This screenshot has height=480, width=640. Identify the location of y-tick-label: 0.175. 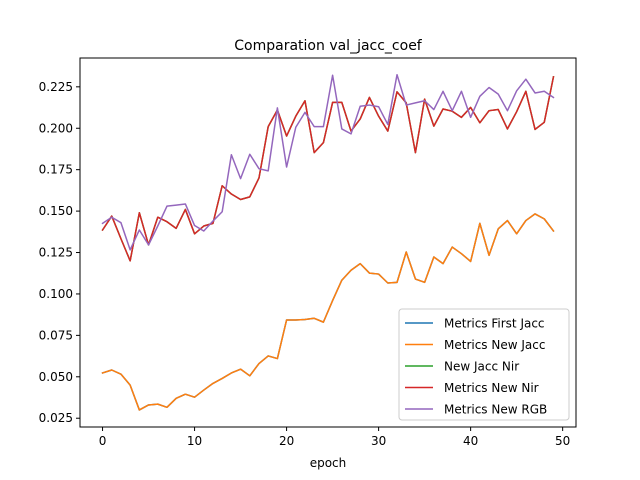
(56, 170).